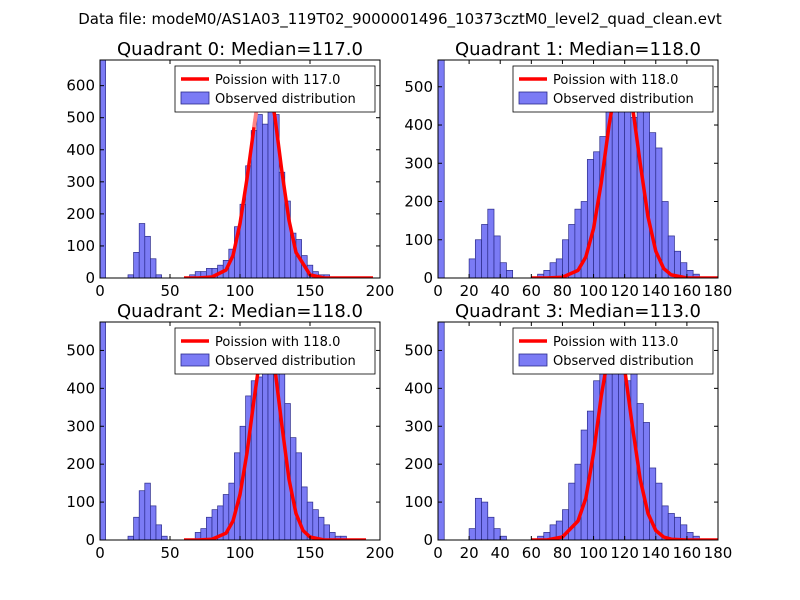  Describe the element at coordinates (562, 553) in the screenshot. I see `x-tick-label: 80` at that location.